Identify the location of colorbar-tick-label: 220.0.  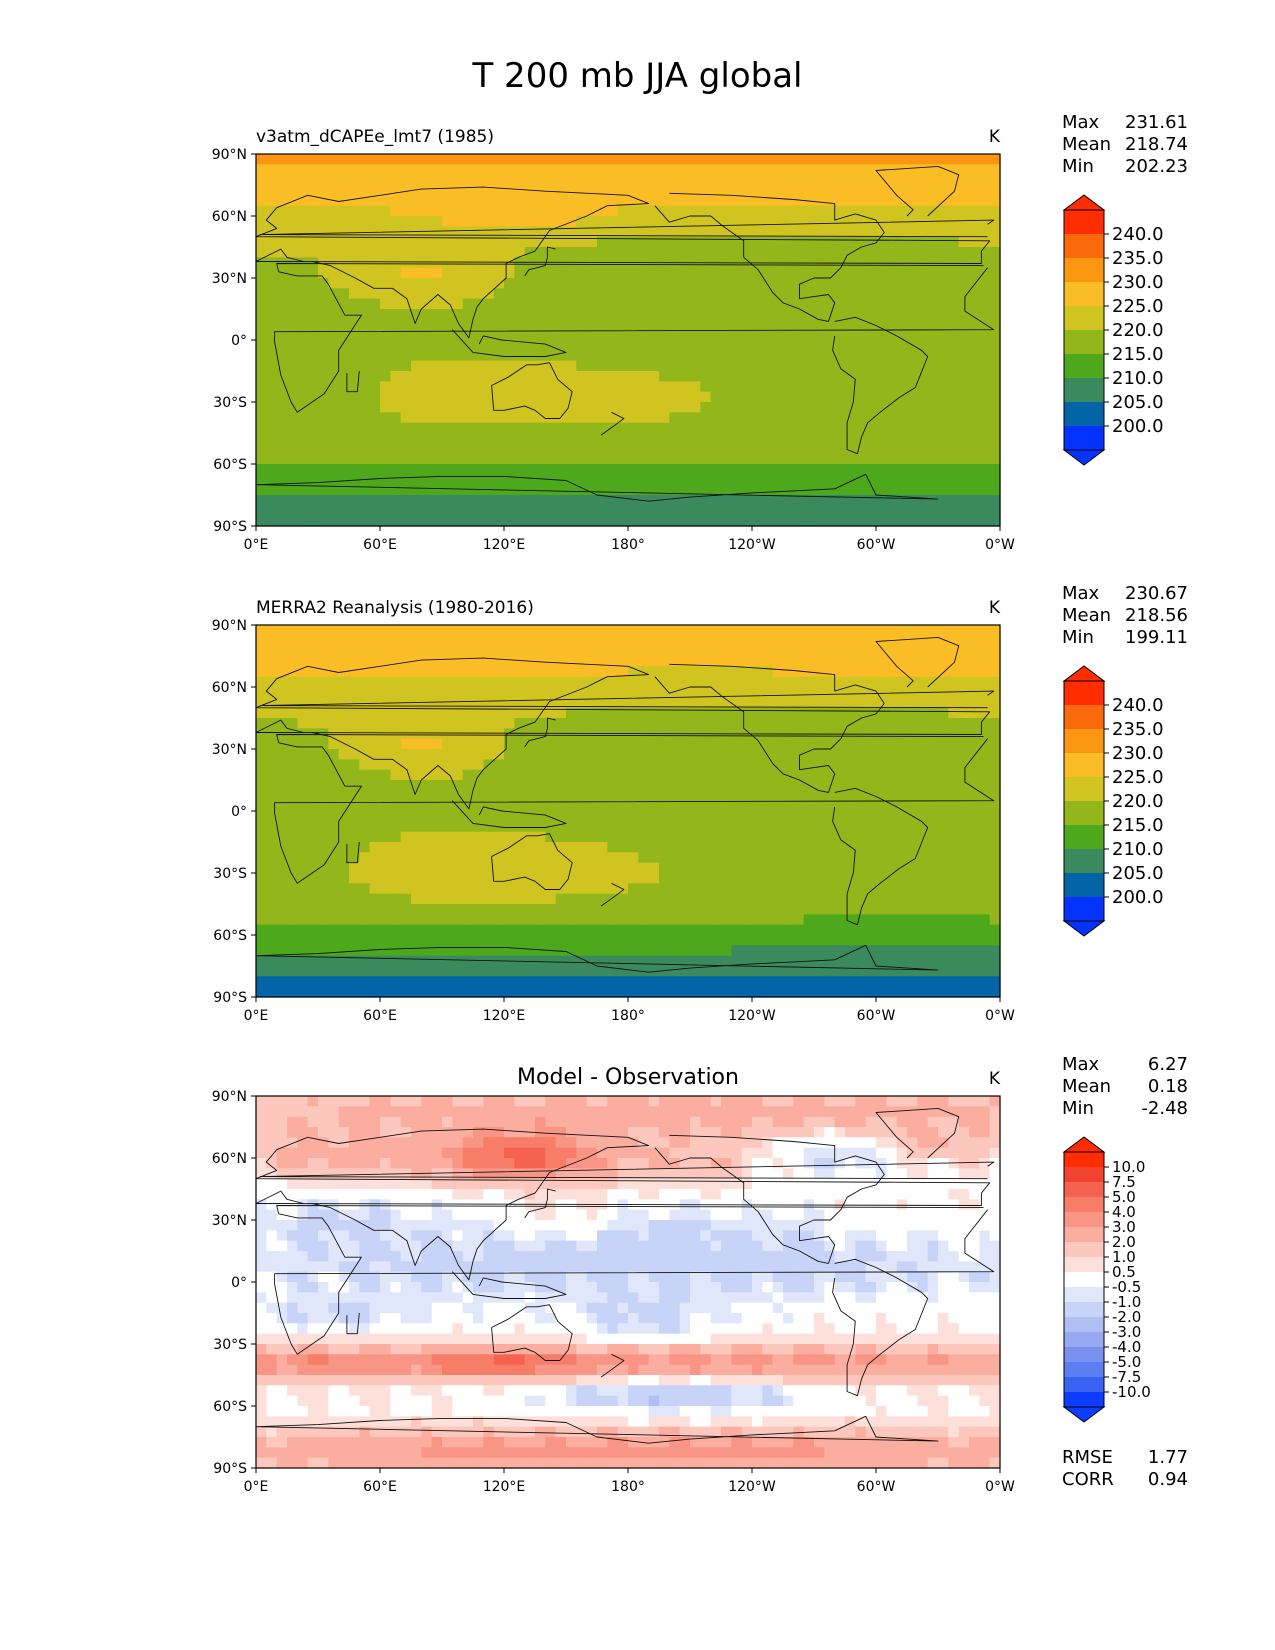
(1138, 330).